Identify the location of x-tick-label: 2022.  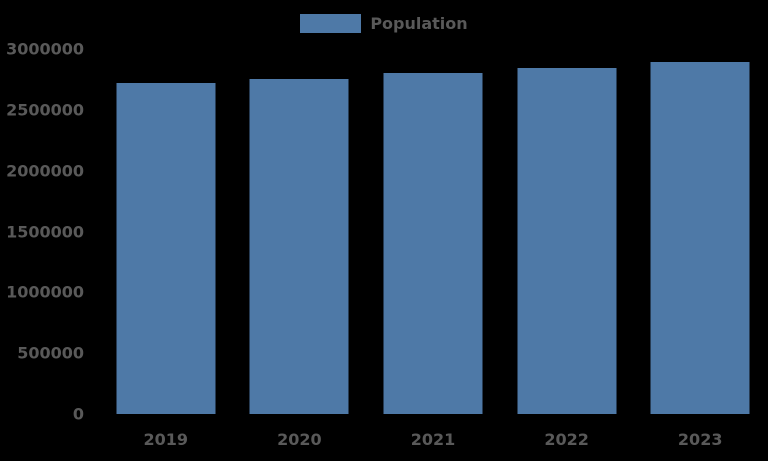
(566, 439).